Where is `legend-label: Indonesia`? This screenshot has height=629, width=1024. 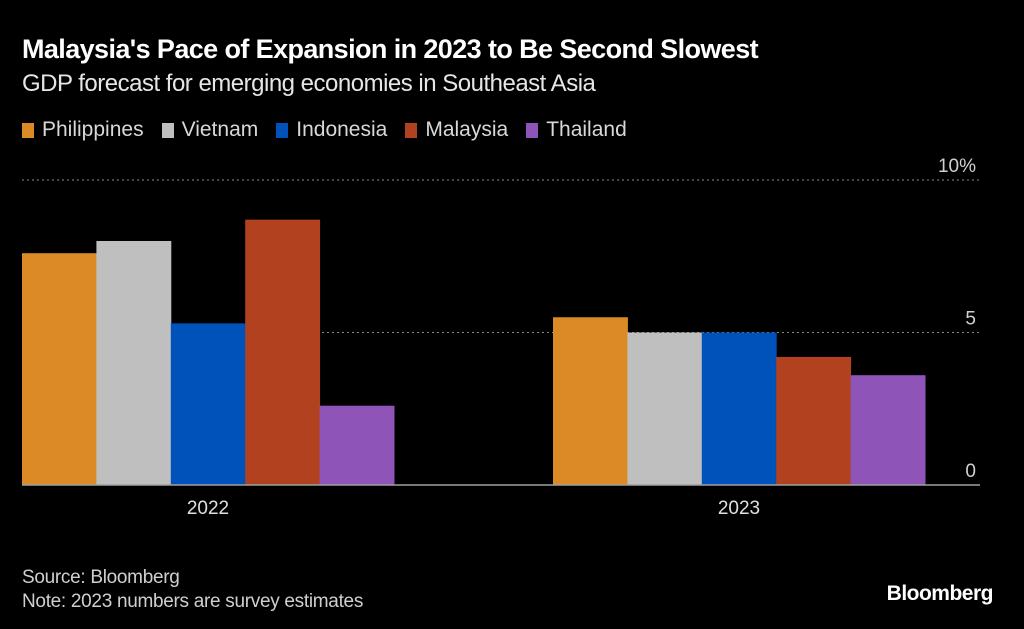 legend-label: Indonesia is located at coordinates (342, 129).